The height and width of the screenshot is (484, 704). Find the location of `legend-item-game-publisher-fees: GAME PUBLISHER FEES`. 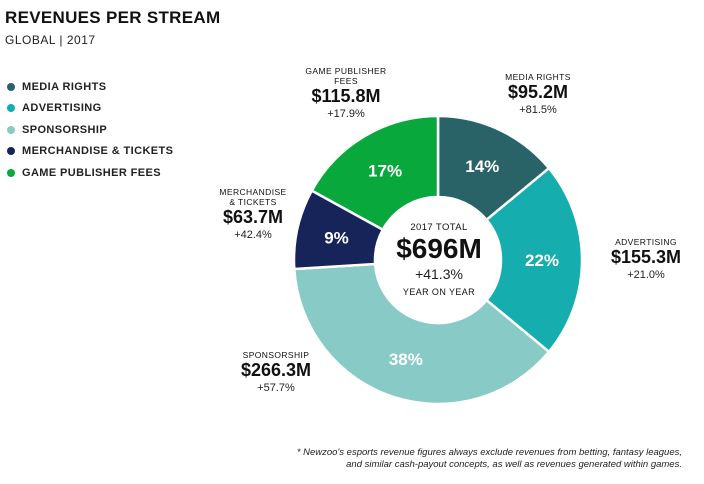

legend-item-game-publisher-fees: GAME PUBLISHER FEES is located at coordinates (90, 173).